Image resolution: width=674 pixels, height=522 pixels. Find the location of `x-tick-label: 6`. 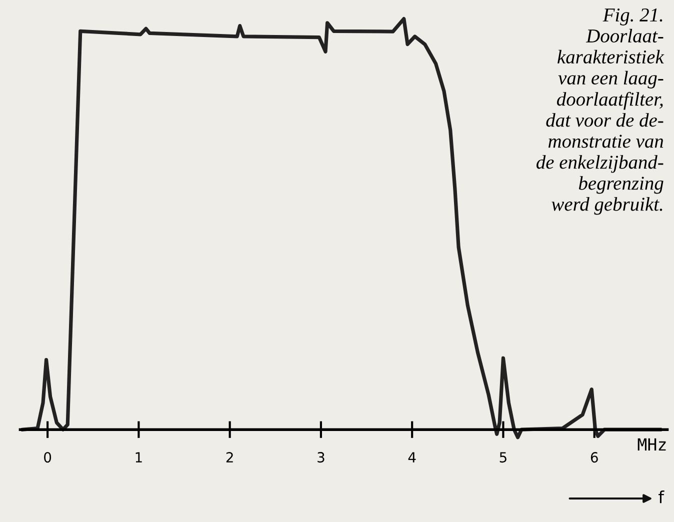

x-tick-label: 6 is located at coordinates (594, 457).